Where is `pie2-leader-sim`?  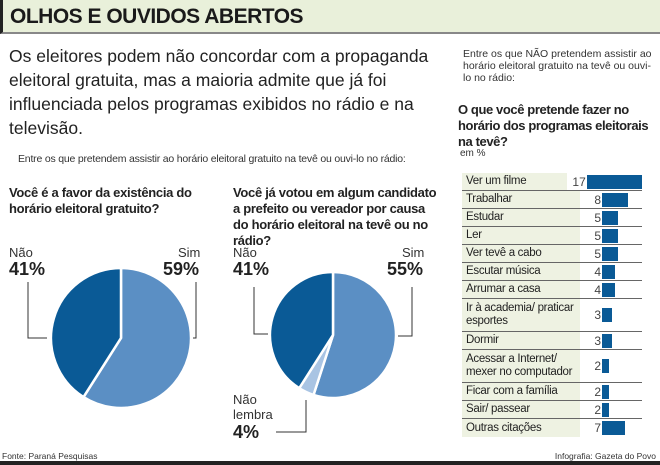 pie2-leader-sim is located at coordinates (405, 312).